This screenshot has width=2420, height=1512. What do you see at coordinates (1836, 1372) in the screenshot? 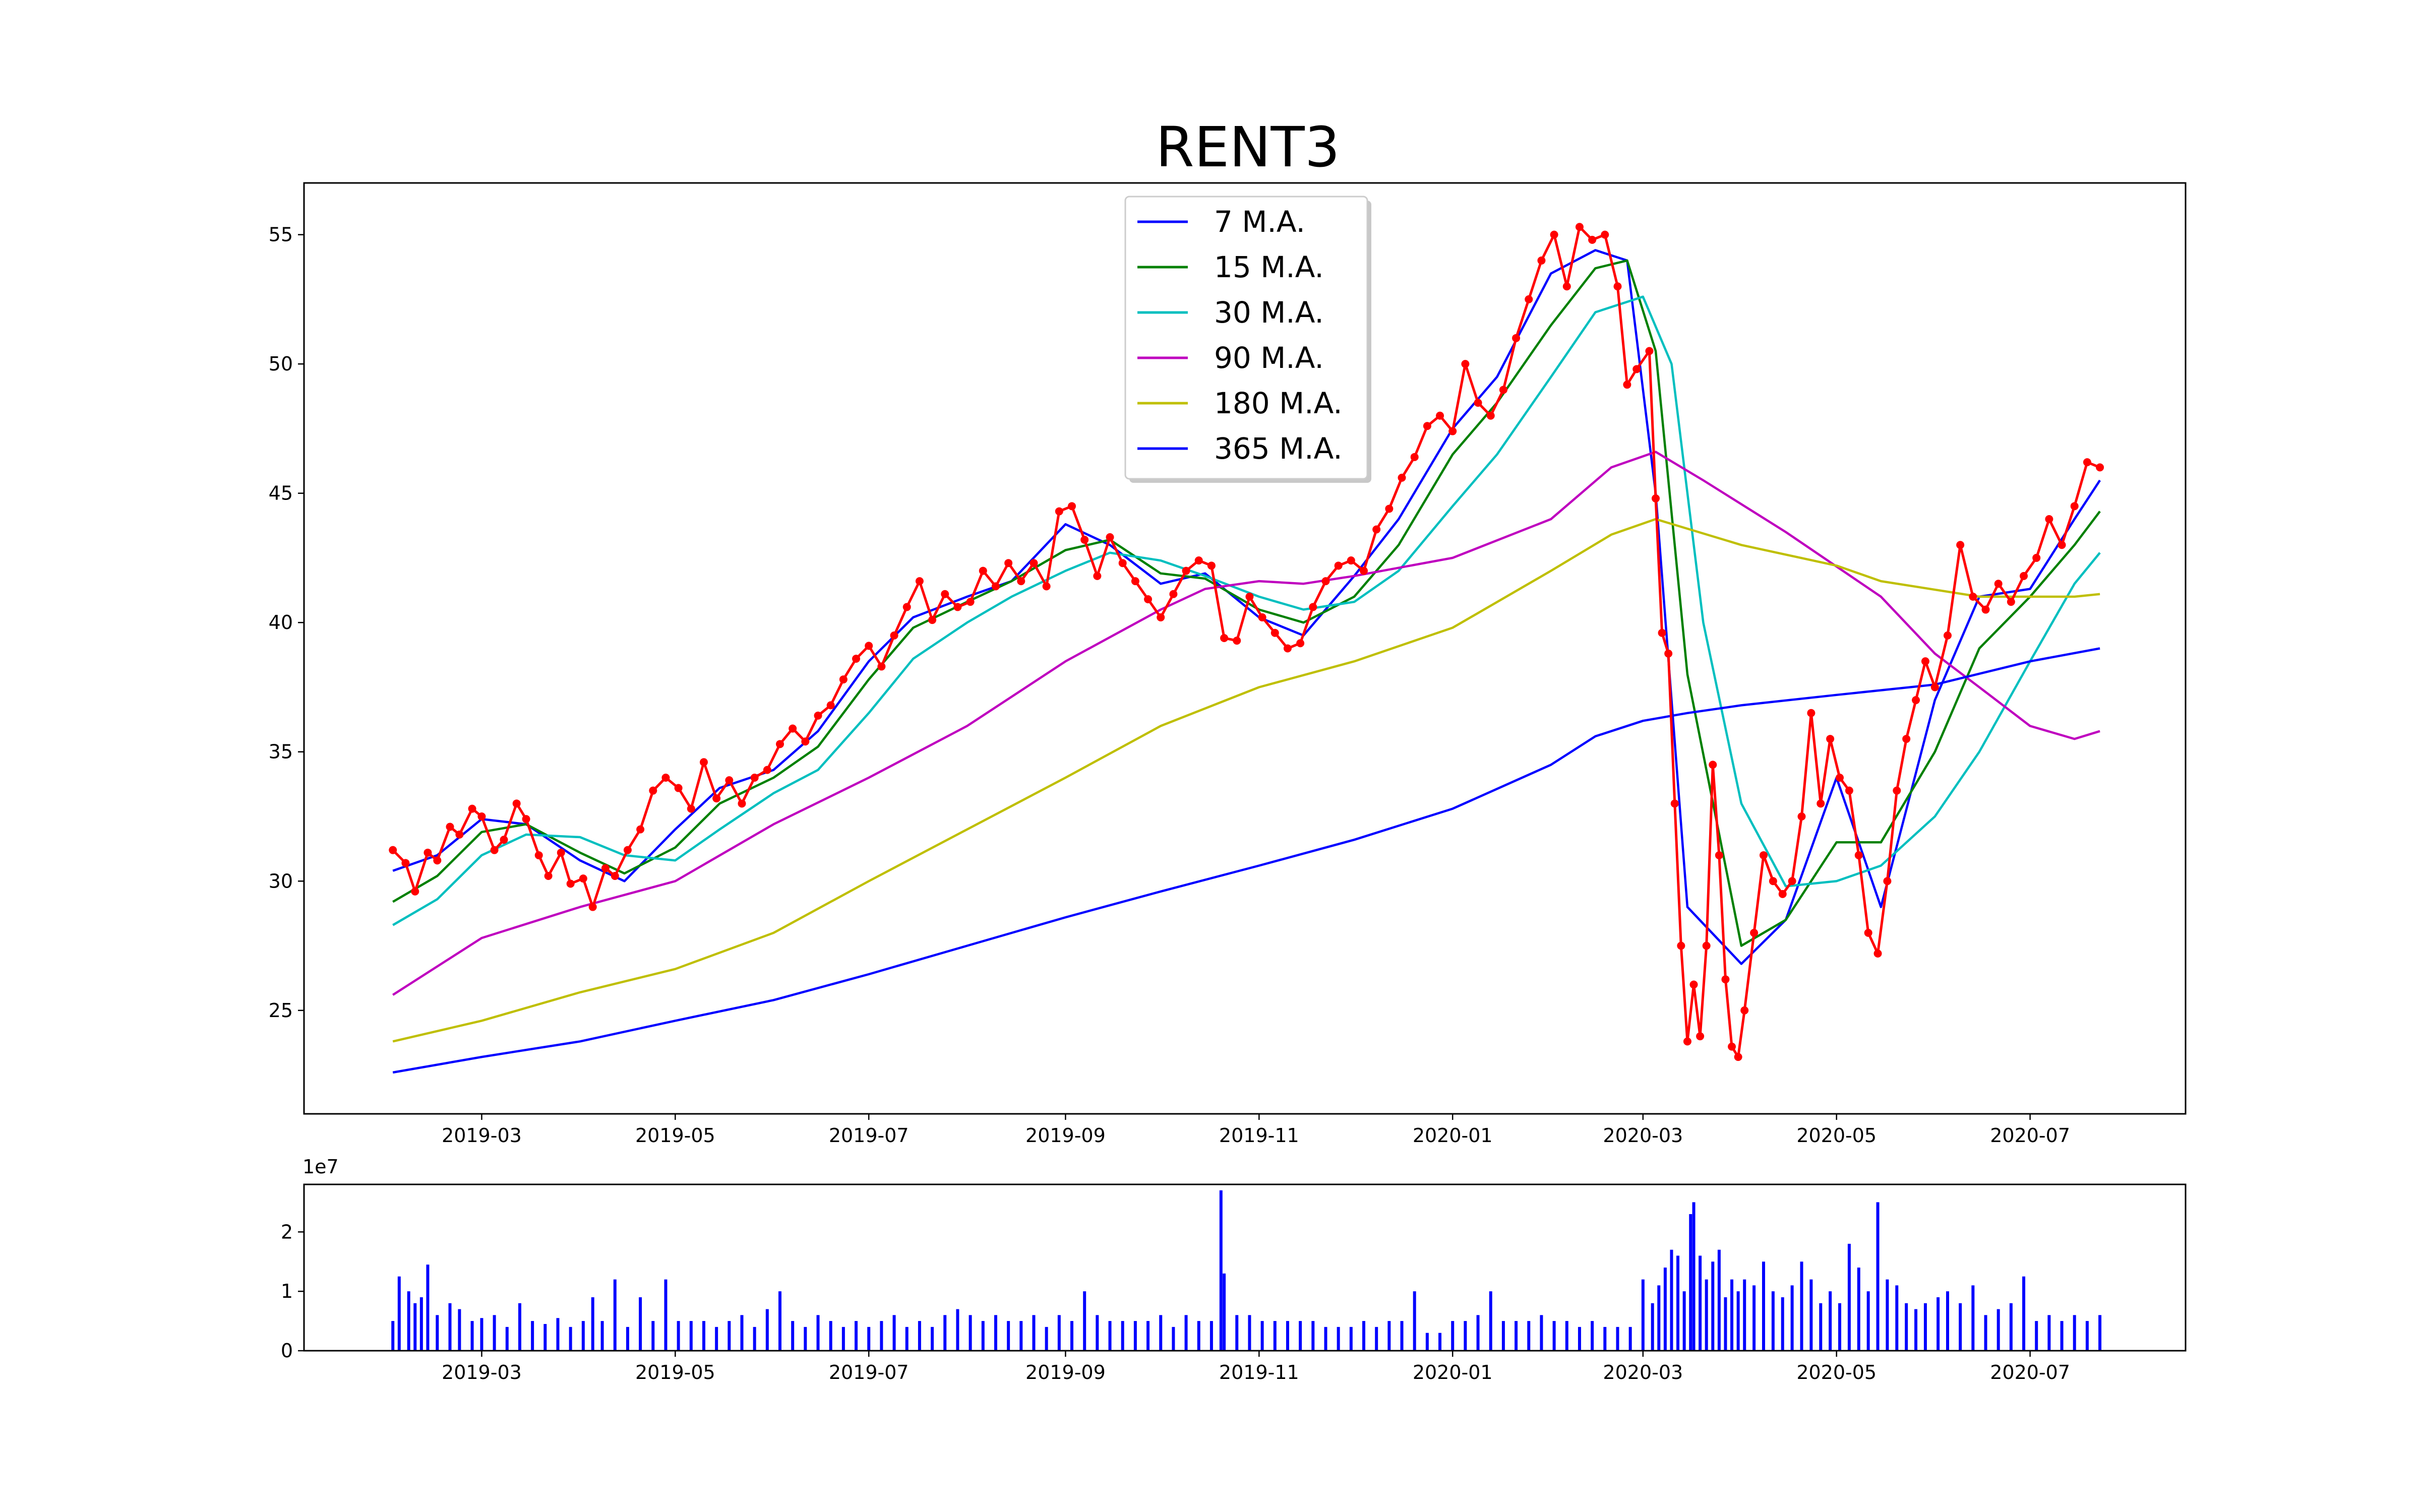
I see `x-tick-label: 2020-05` at bounding box center [1836, 1372].